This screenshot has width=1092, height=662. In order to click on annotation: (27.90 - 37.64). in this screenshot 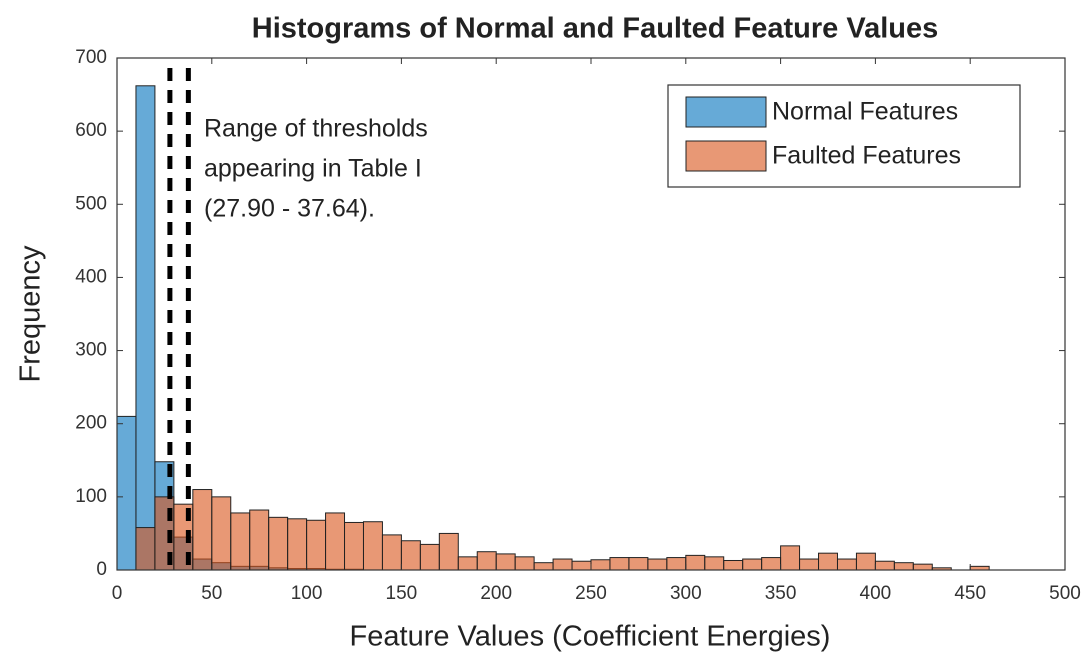, I will do `click(289, 209)`.